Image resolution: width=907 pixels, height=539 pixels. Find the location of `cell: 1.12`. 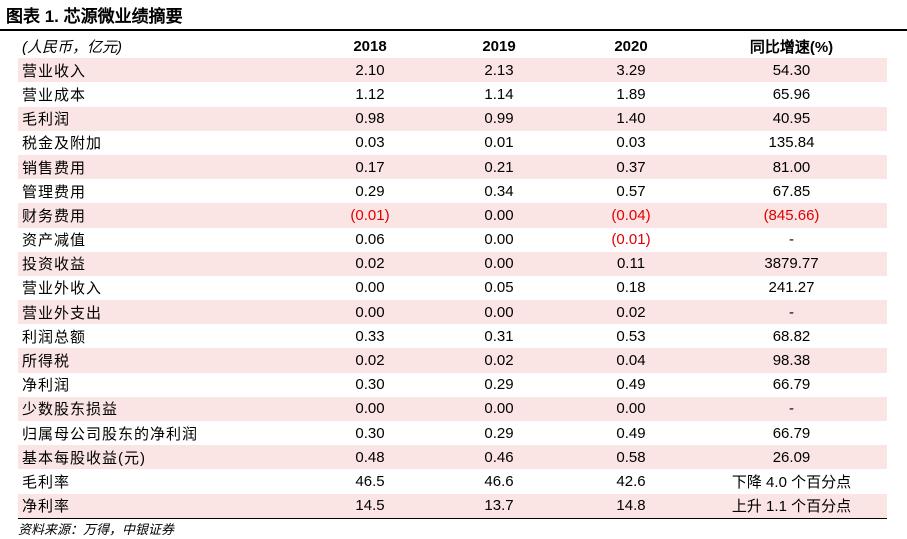

cell: 1.12 is located at coordinates (370, 94).